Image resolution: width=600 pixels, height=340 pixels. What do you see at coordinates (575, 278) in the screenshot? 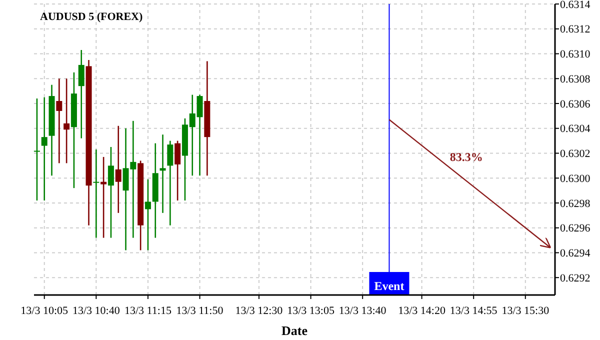
I see `y-tick-label: 0.6292` at bounding box center [575, 278].